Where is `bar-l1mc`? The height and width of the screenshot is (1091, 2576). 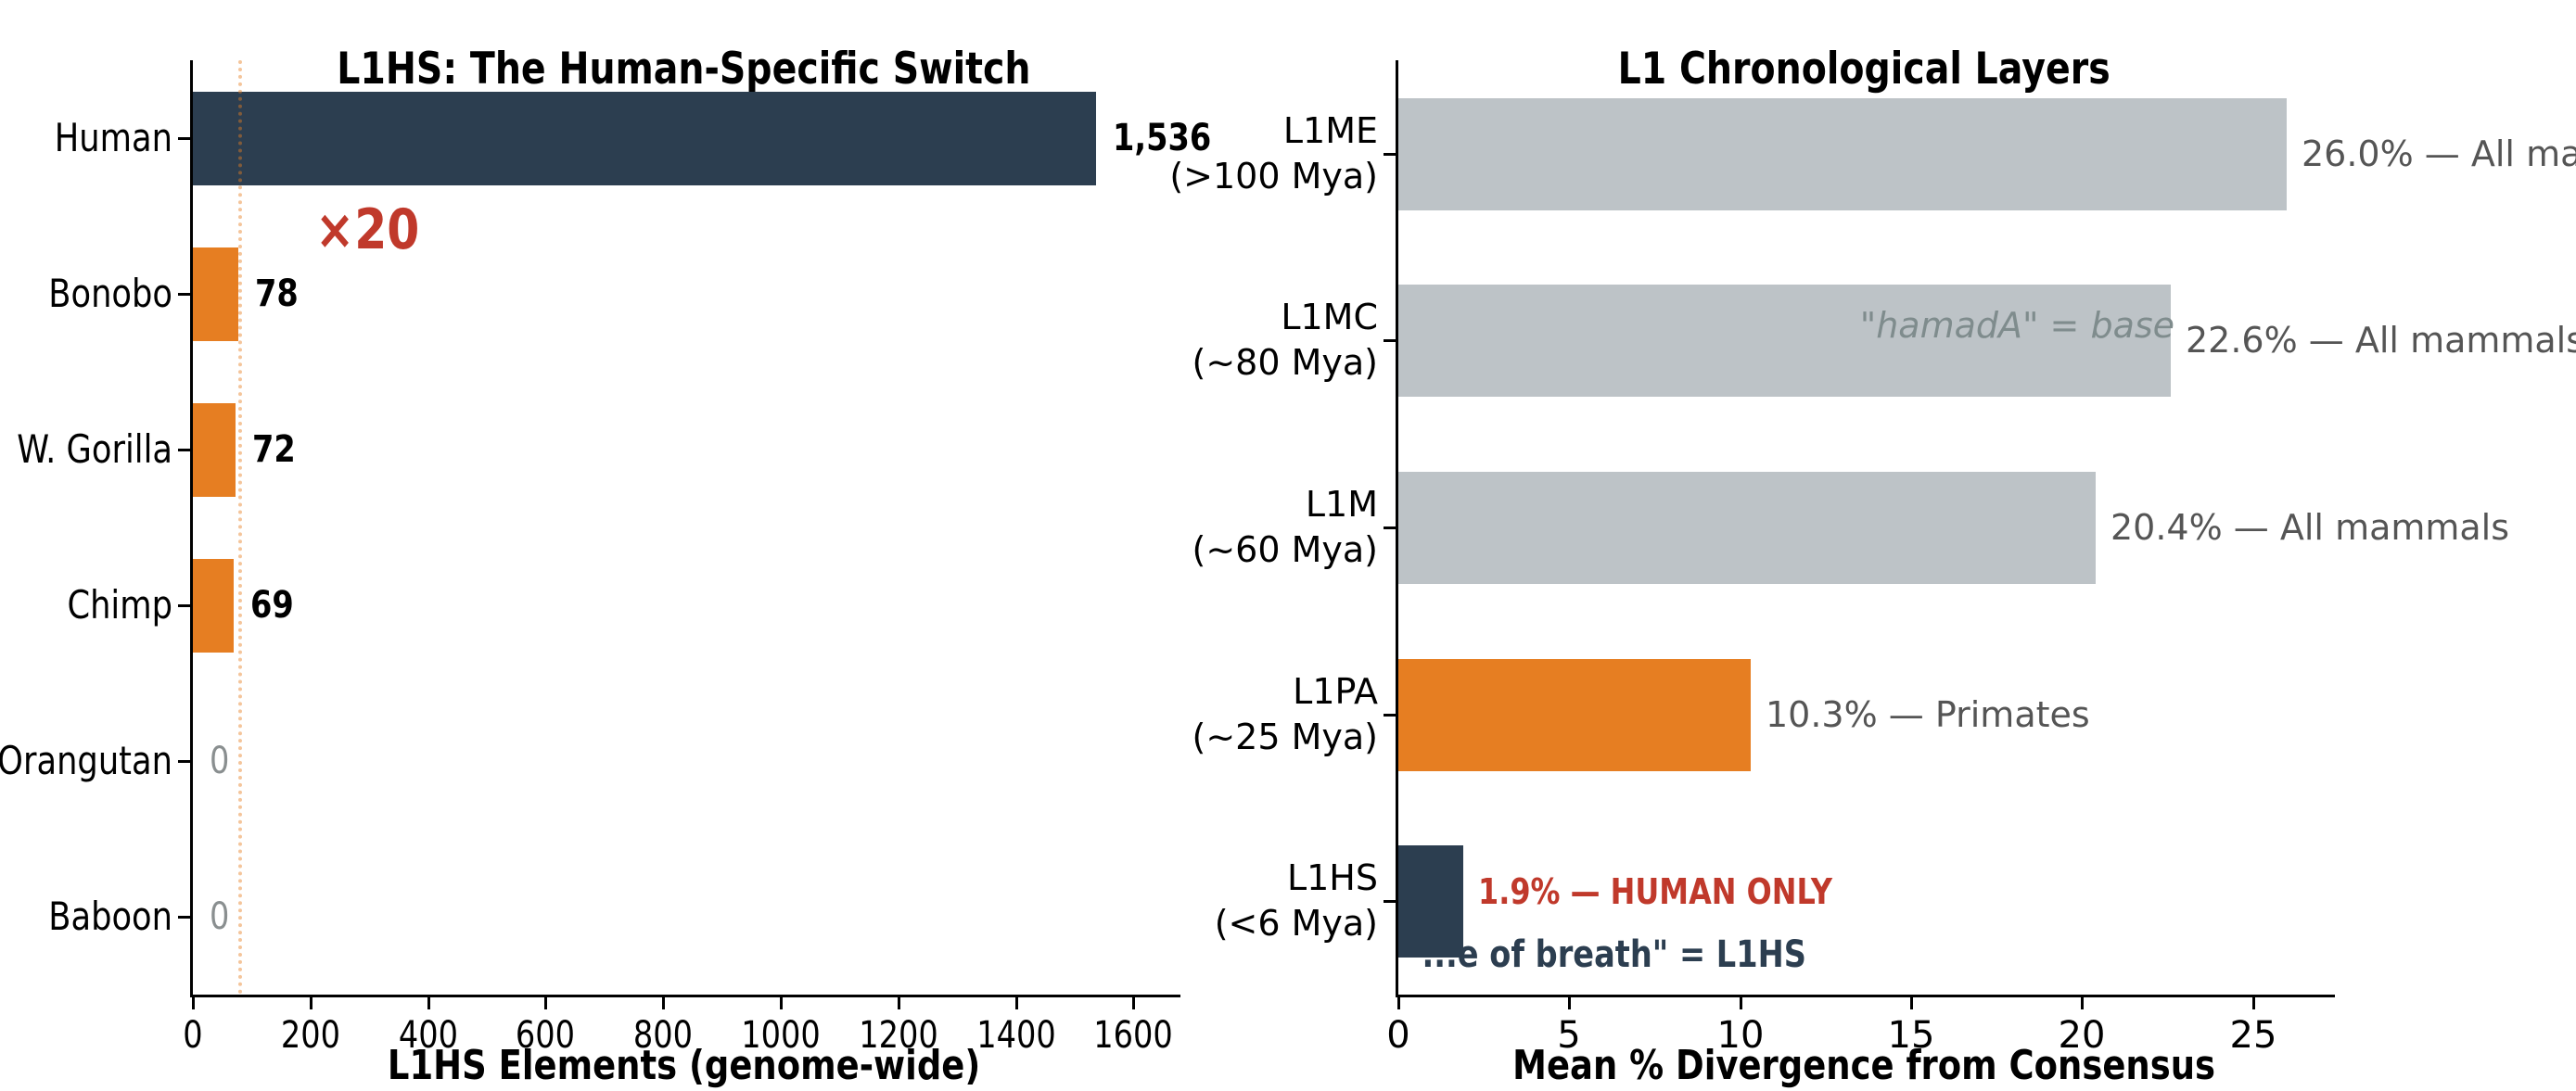 bar-l1mc is located at coordinates (1785, 340).